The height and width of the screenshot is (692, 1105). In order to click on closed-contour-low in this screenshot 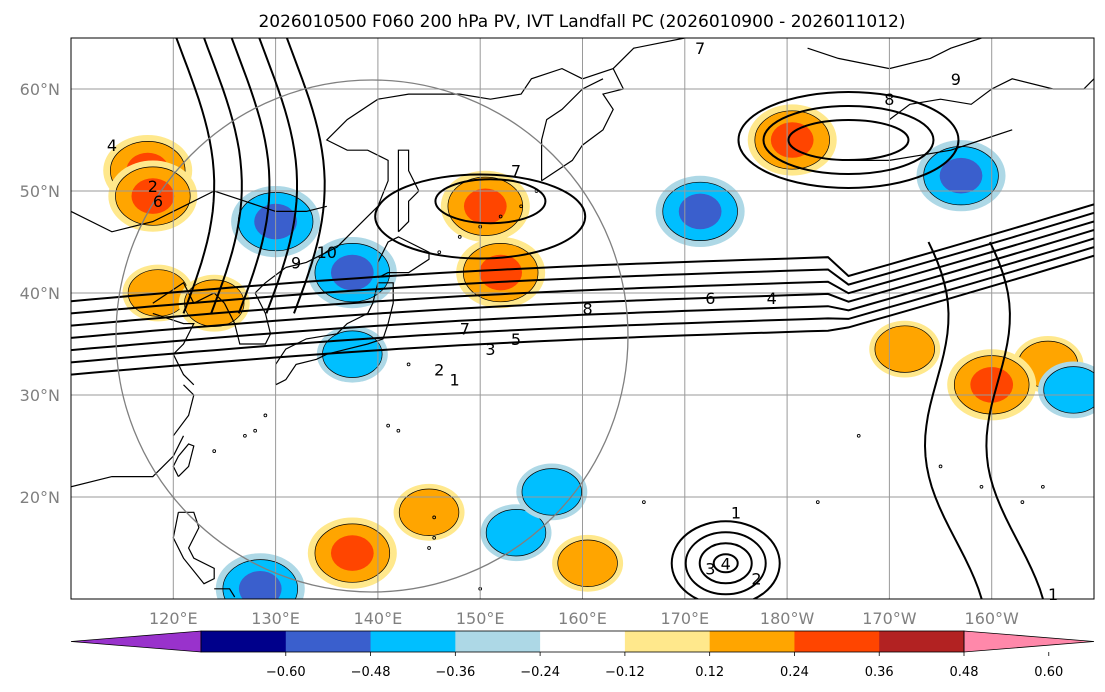, I will do `click(490, 201)`.